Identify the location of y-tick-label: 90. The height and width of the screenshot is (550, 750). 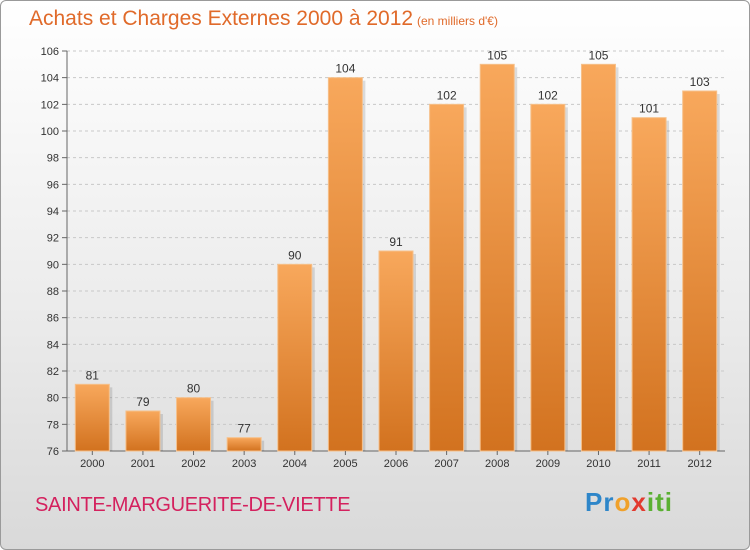
(53, 265).